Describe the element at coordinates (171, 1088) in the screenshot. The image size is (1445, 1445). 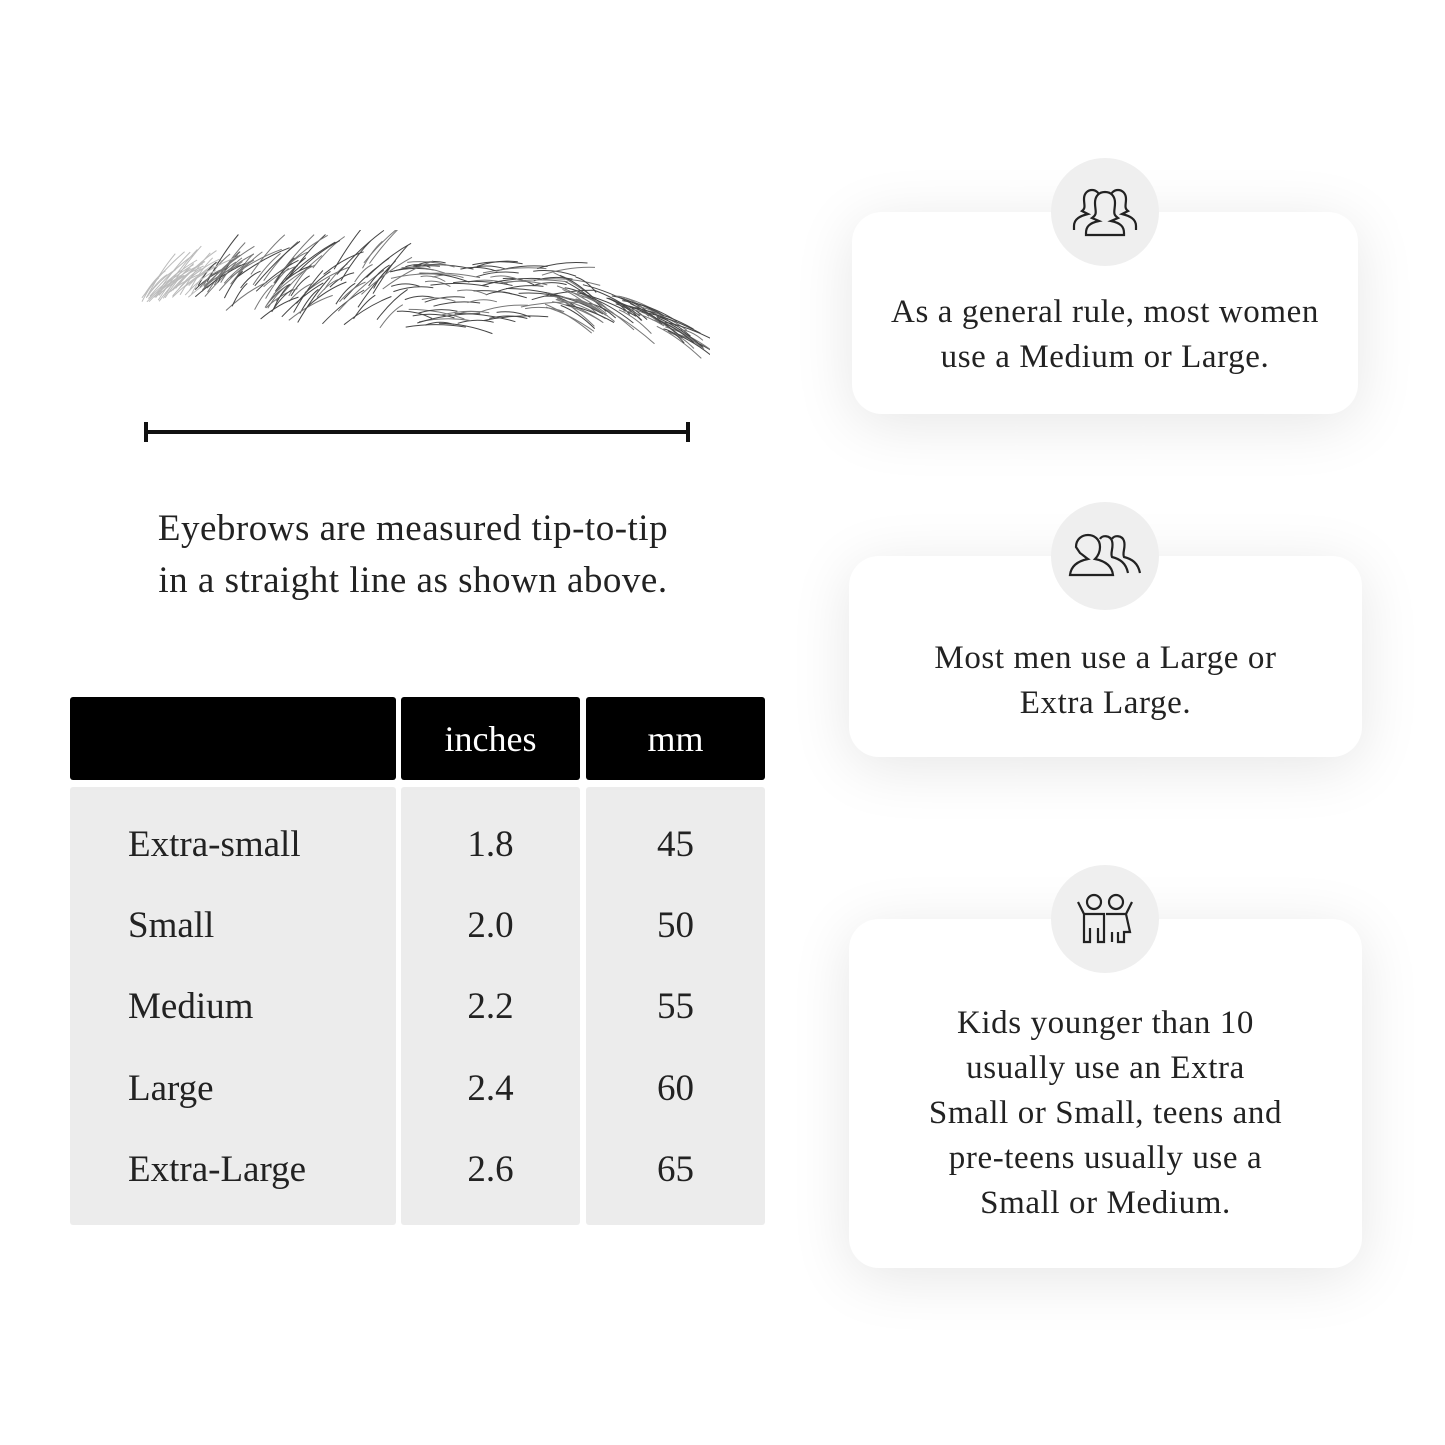
I see `table-cell-size: Large` at that location.